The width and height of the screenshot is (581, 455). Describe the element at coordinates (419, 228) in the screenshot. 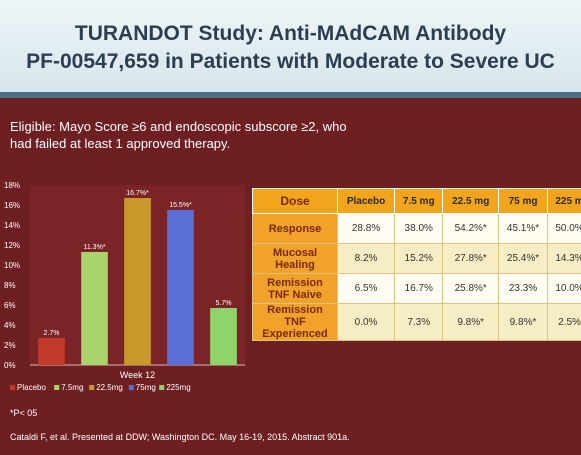

I see `table-cell: 38.0%` at that location.